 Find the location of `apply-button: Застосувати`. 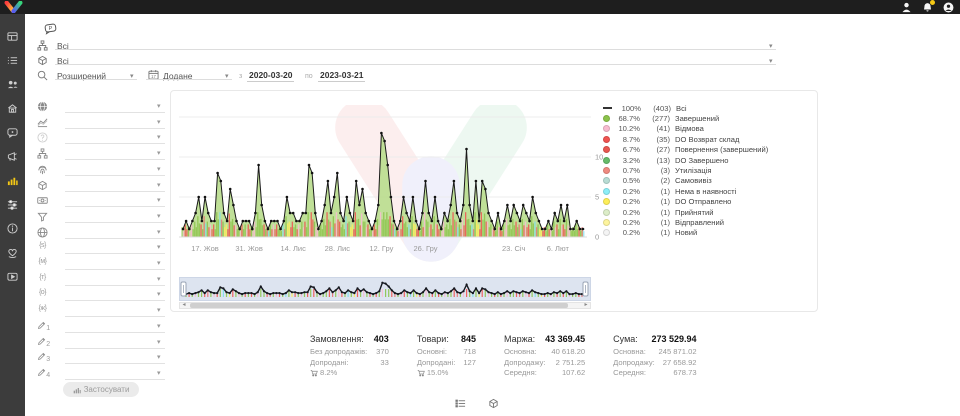

apply-button: Застосувати is located at coordinates (101, 389).